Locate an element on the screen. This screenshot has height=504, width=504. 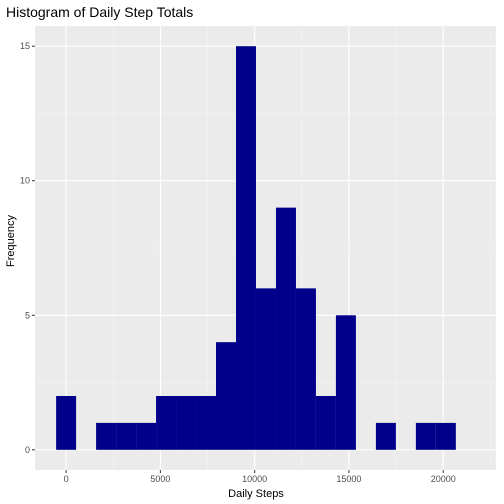
x-tick-label: 10000 is located at coordinates (254, 479).